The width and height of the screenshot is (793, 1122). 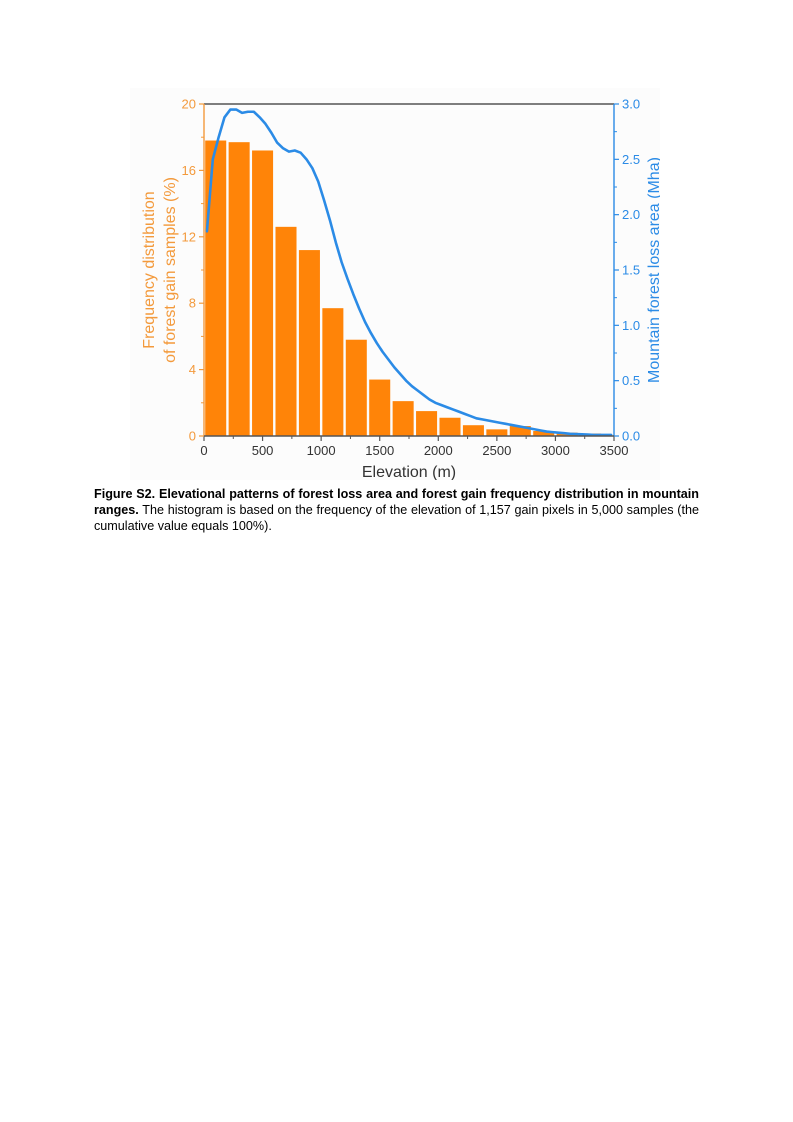 I want to click on x-tick-label: 1000, so click(x=321, y=450).